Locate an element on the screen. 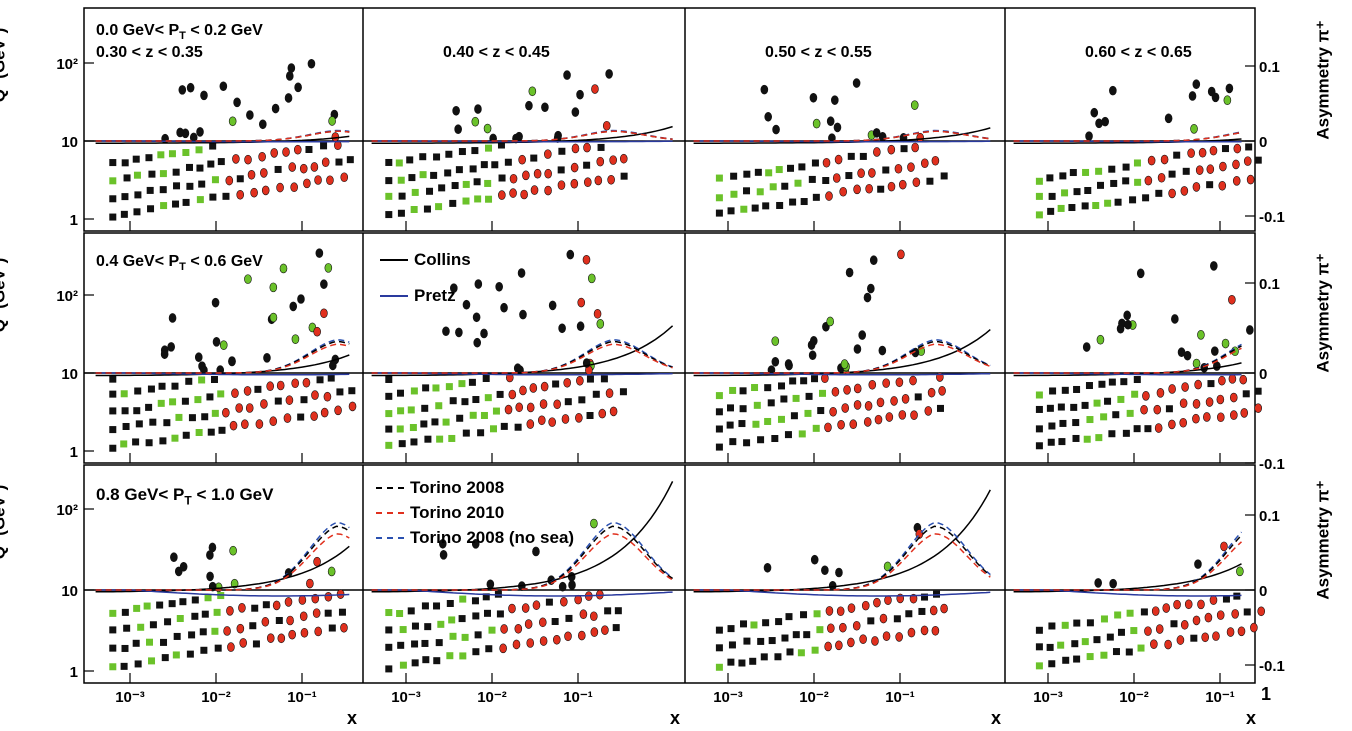 This screenshot has height=731, width=1352. pretz-curve is located at coordinates (842, 374).